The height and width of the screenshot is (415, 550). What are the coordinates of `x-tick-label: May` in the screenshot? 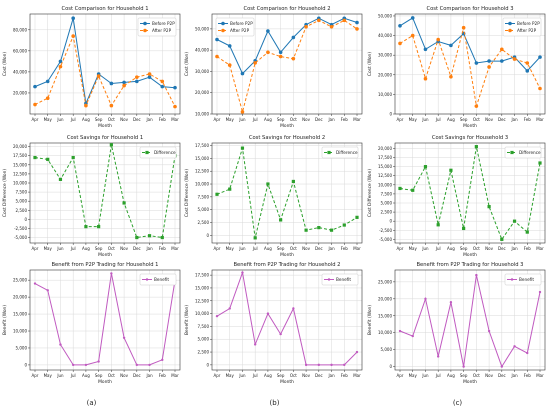 It's located at (230, 119).